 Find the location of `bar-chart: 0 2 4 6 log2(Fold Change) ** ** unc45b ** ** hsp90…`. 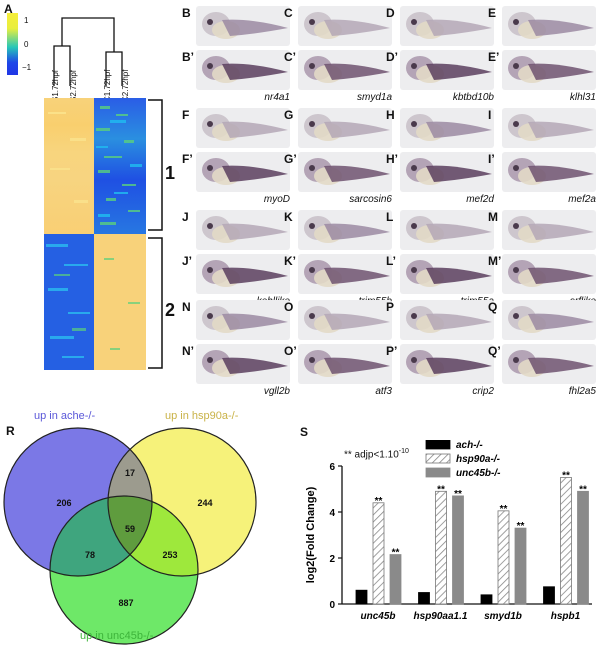

bar-chart: 0 2 4 6 log2(Fold Change) ** ** unc45b ** ** hsp90… is located at coordinates (448, 531).